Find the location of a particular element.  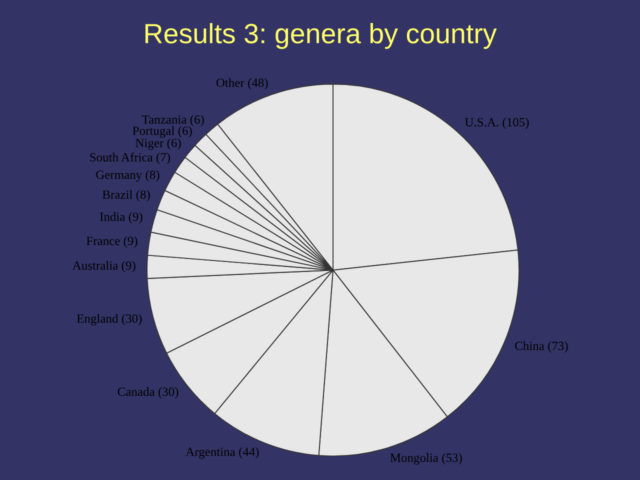

slice-label: Mongolia (53) is located at coordinates (426, 459).